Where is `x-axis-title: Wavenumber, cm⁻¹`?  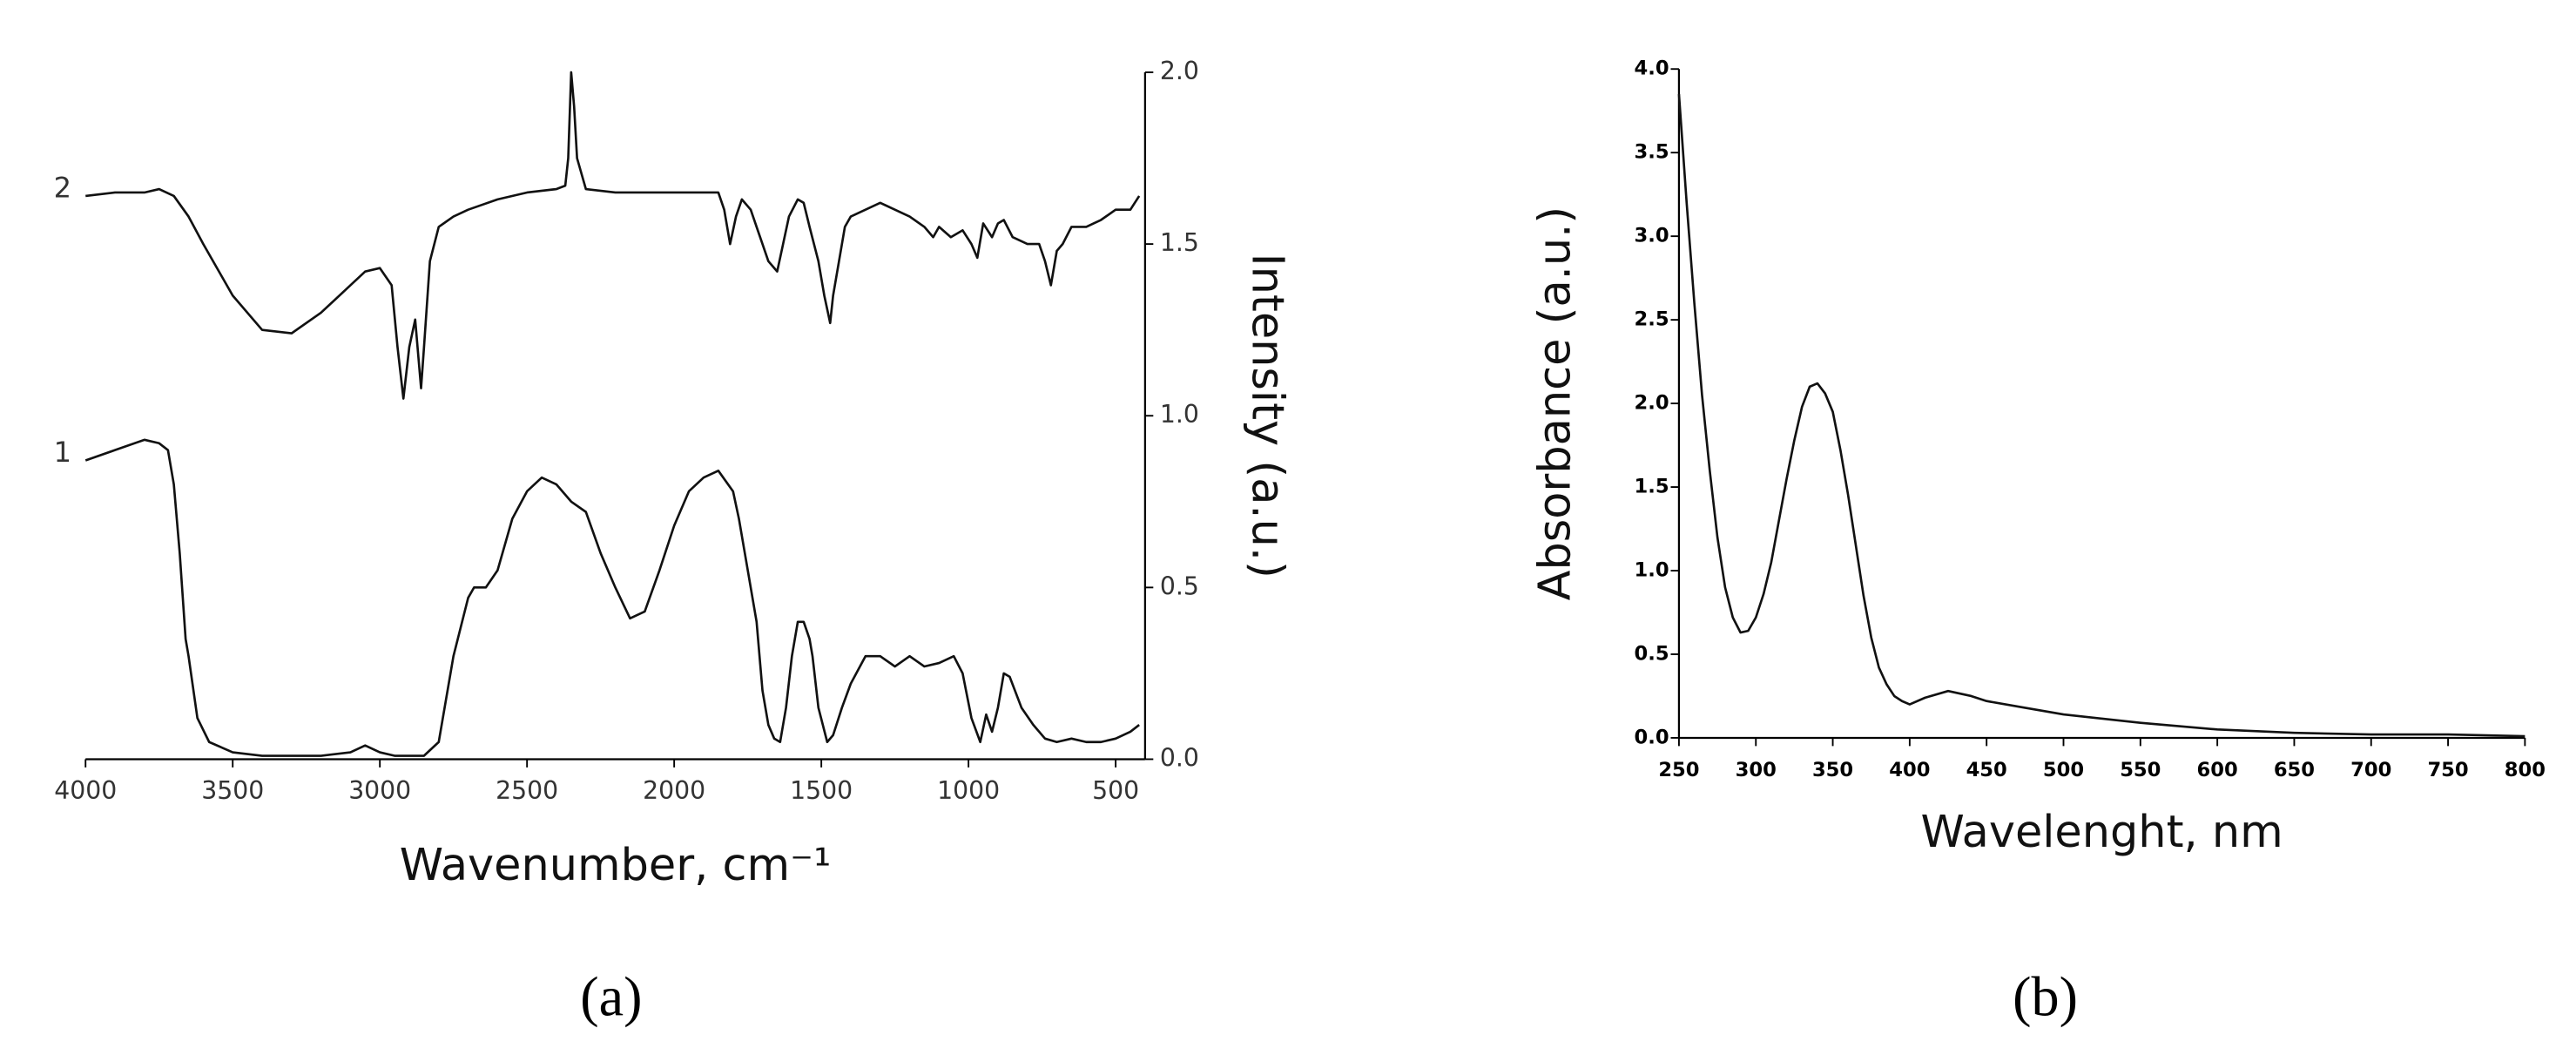
x-axis-title: Wavenumber, cm⁻¹ is located at coordinates (616, 865).